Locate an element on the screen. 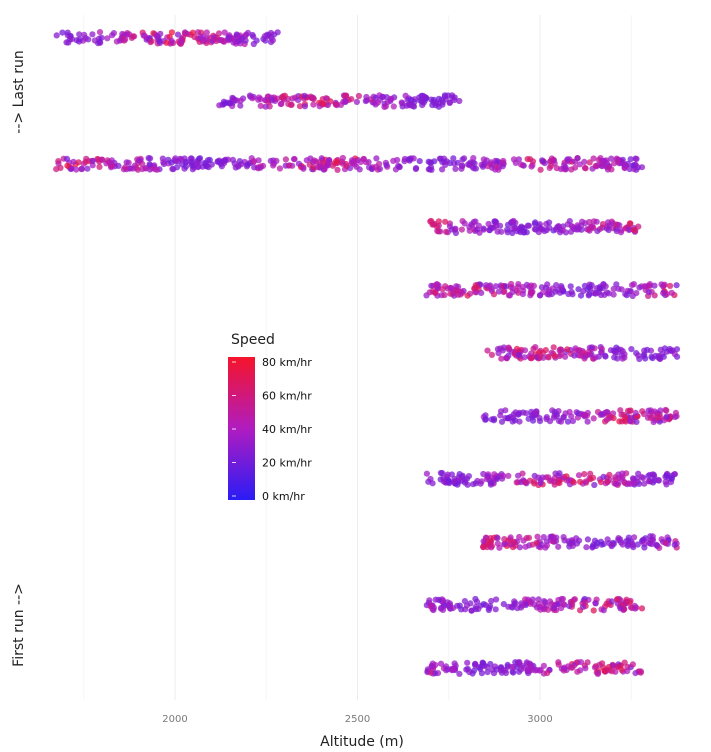  x-tick-label: 2000 is located at coordinates (174, 719).